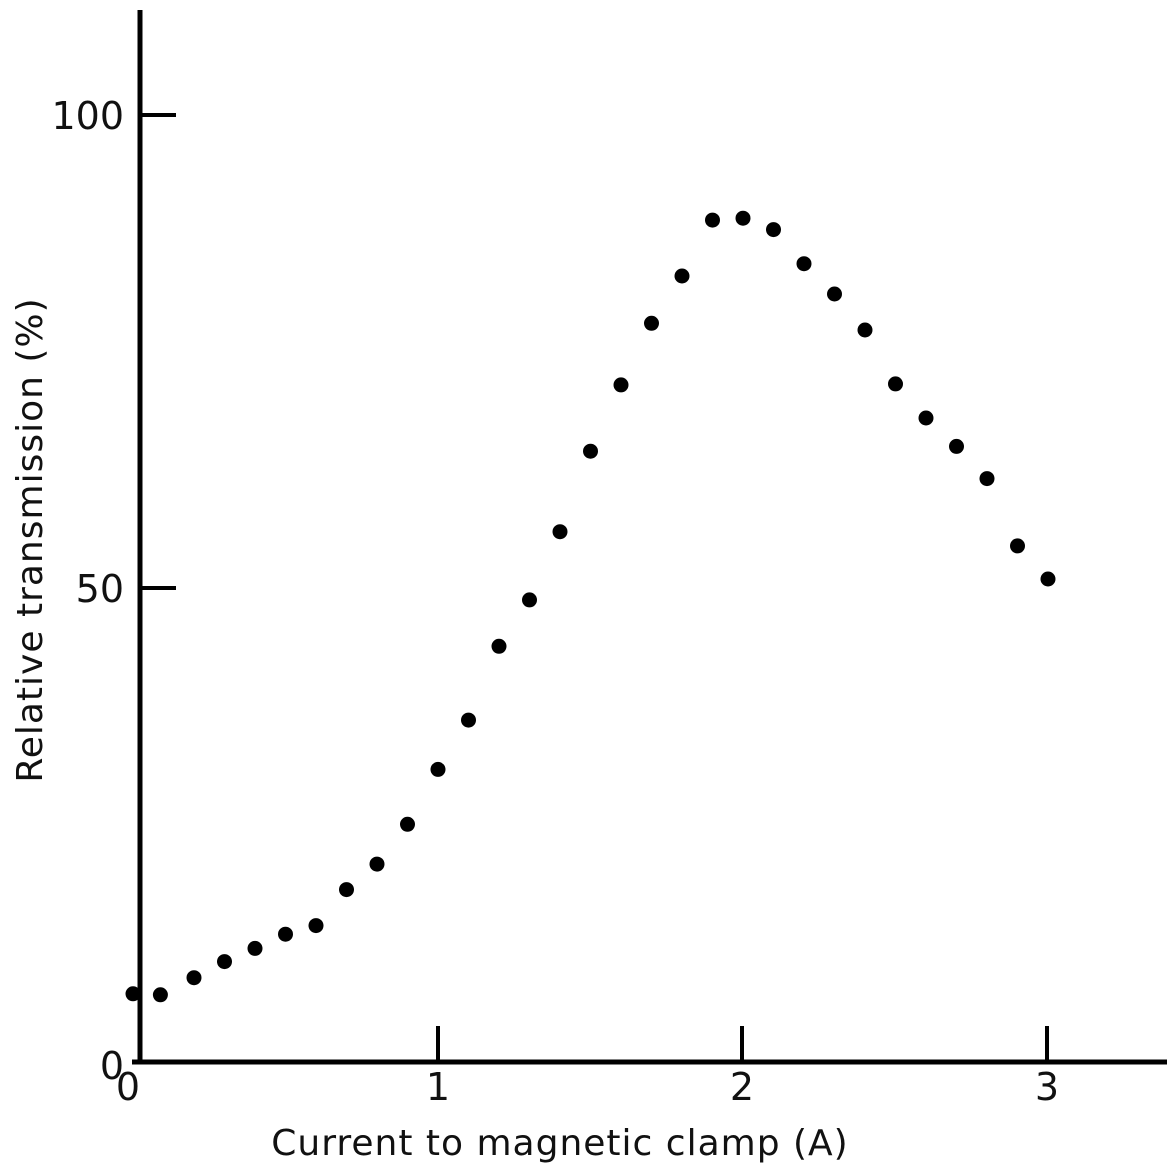 This screenshot has width=1167, height=1170. I want to click on y-axis: 100 50 0 Relative transmission (%), so click(93, 549).